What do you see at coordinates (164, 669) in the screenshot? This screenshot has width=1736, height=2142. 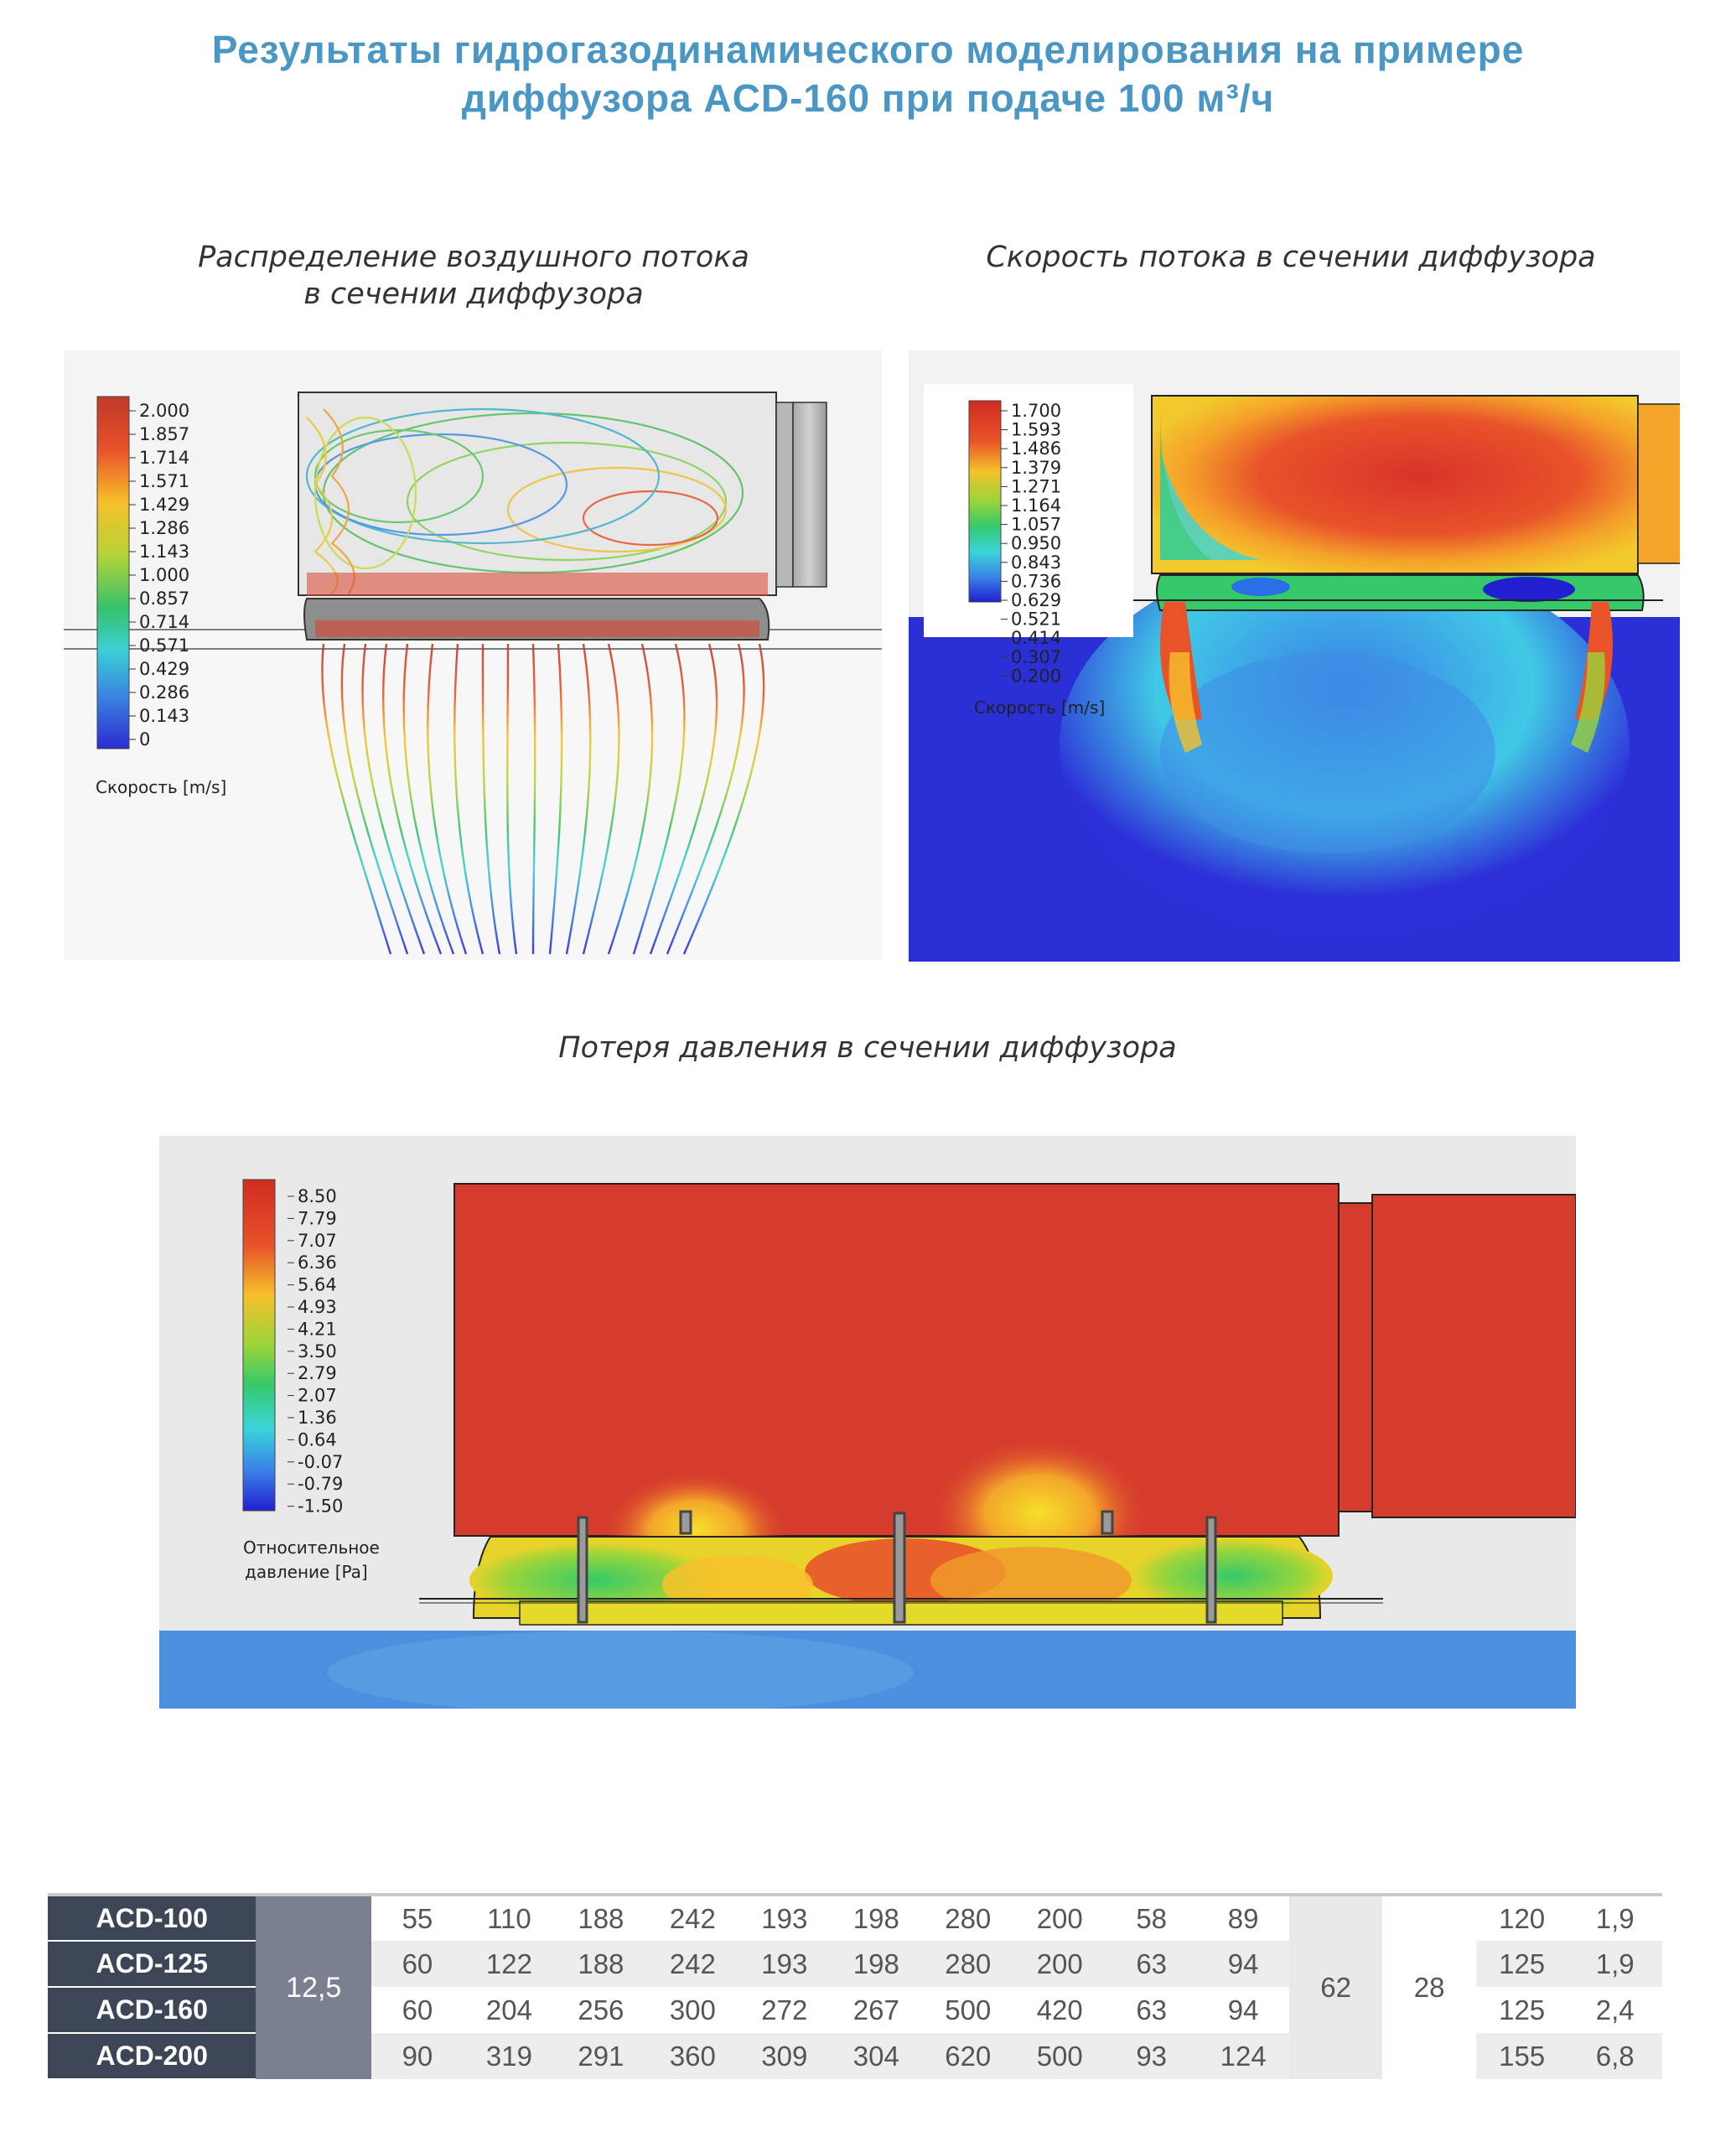 I see `flow-legend-label: 0.429` at bounding box center [164, 669].